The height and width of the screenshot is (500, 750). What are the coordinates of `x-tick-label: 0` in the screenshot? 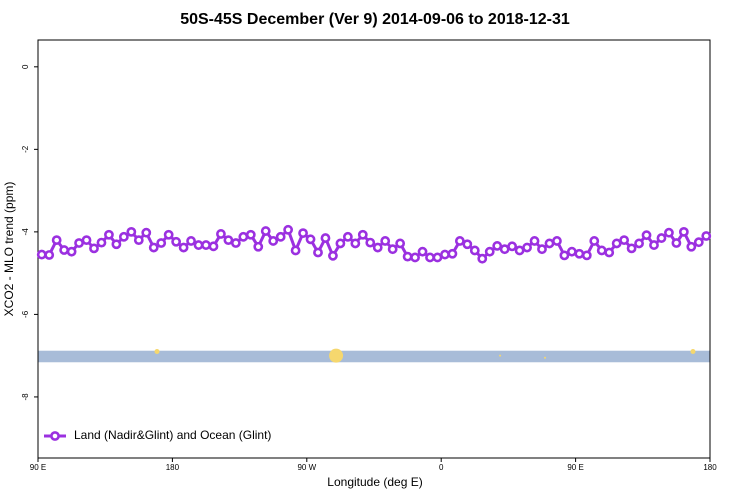 It's located at (441, 467).